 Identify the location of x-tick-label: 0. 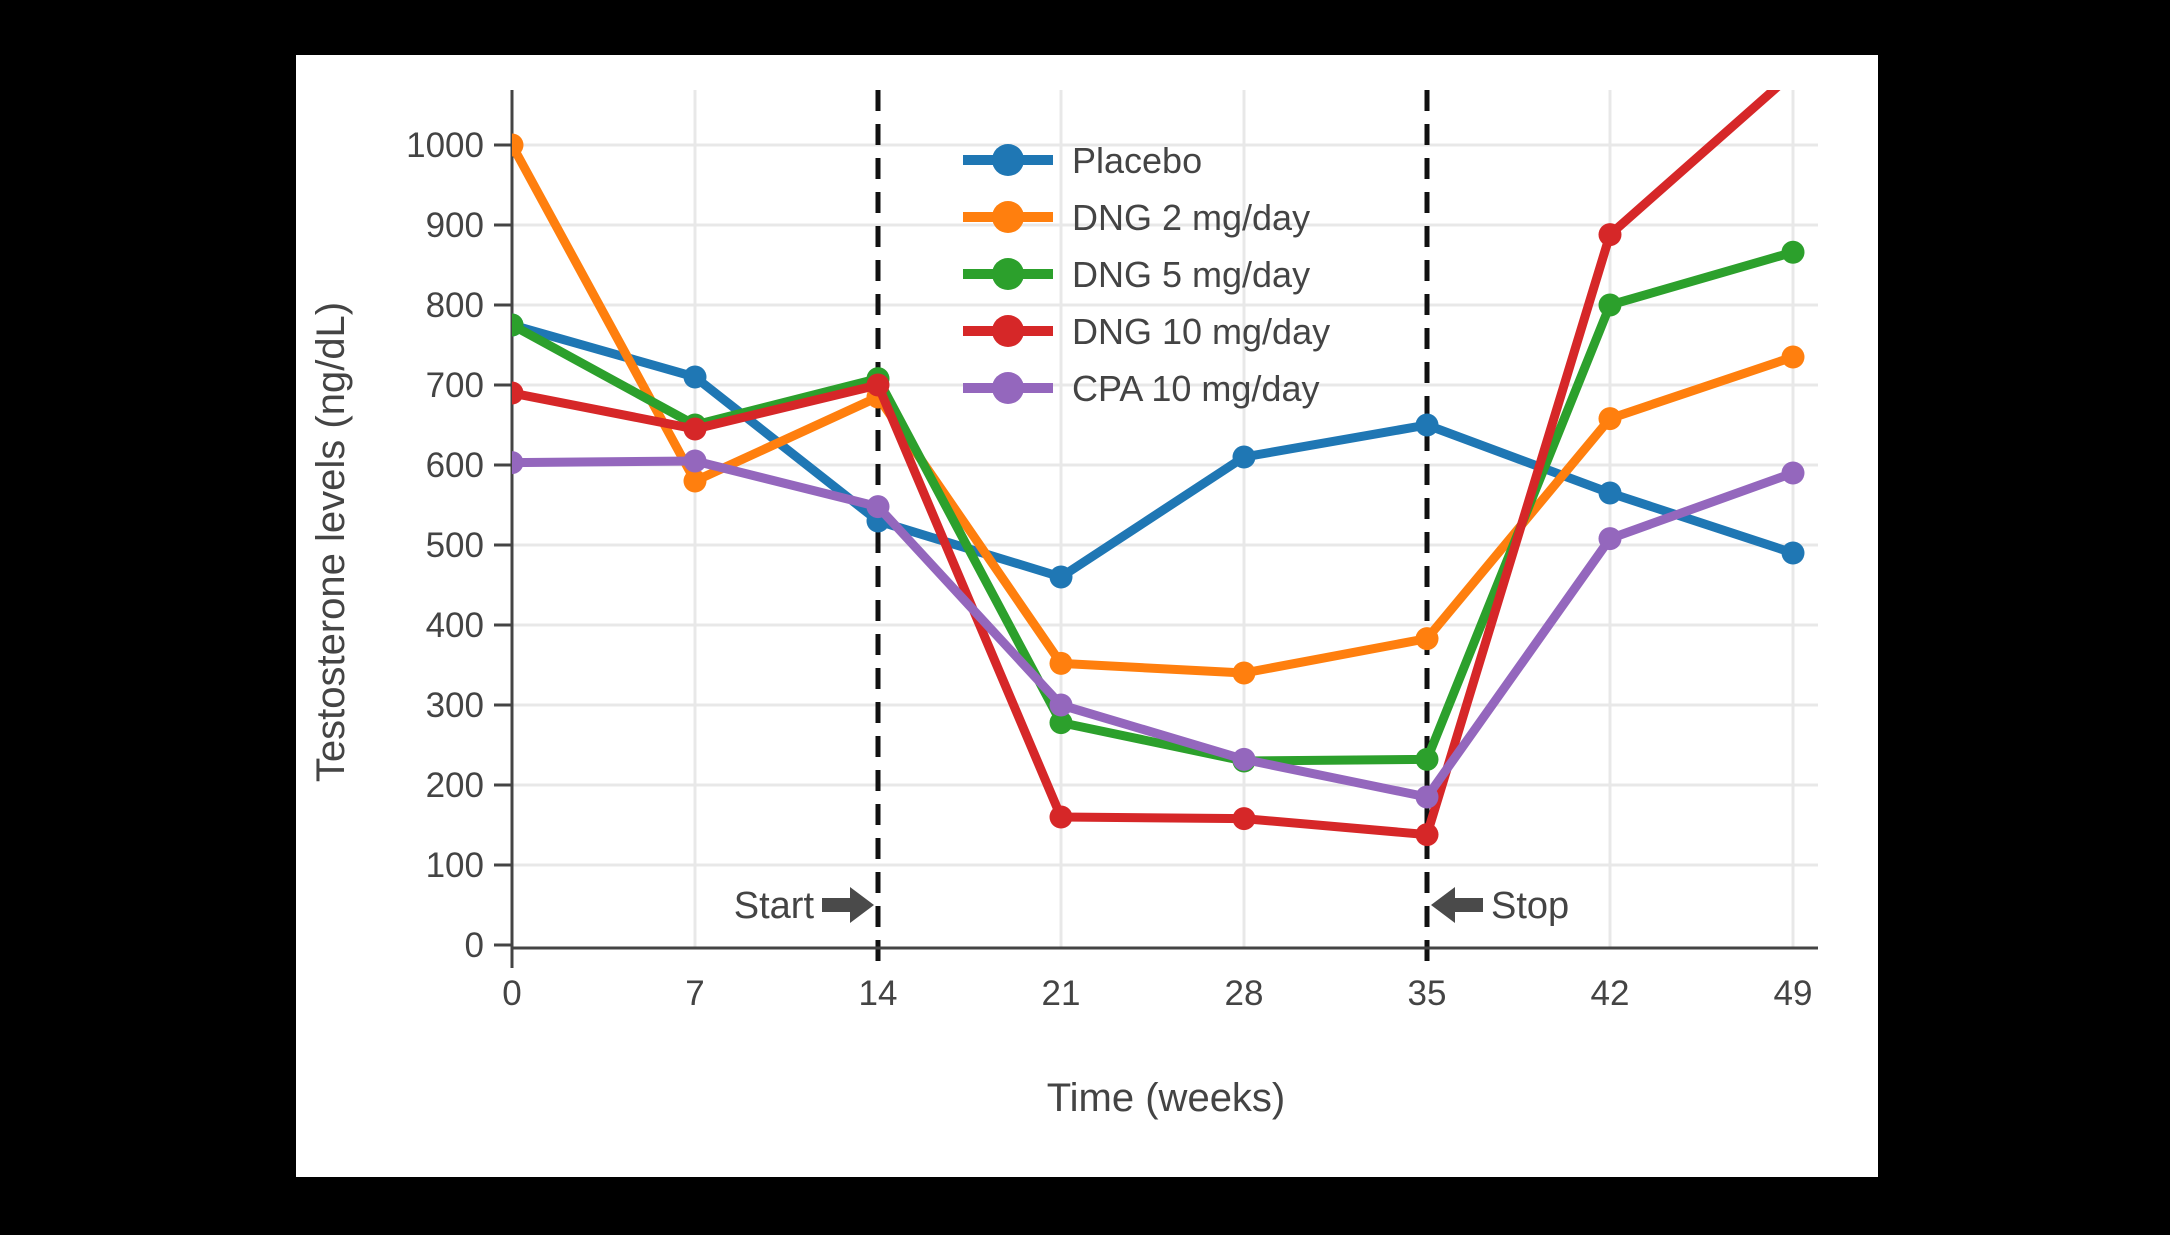
(511, 993).